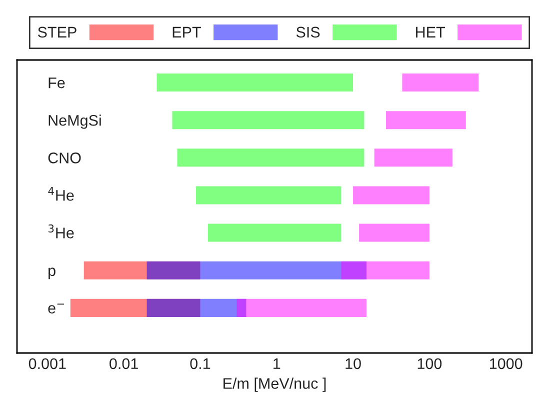 The width and height of the screenshot is (542, 411). I want to click on x-tick-label: 10, so click(353, 364).